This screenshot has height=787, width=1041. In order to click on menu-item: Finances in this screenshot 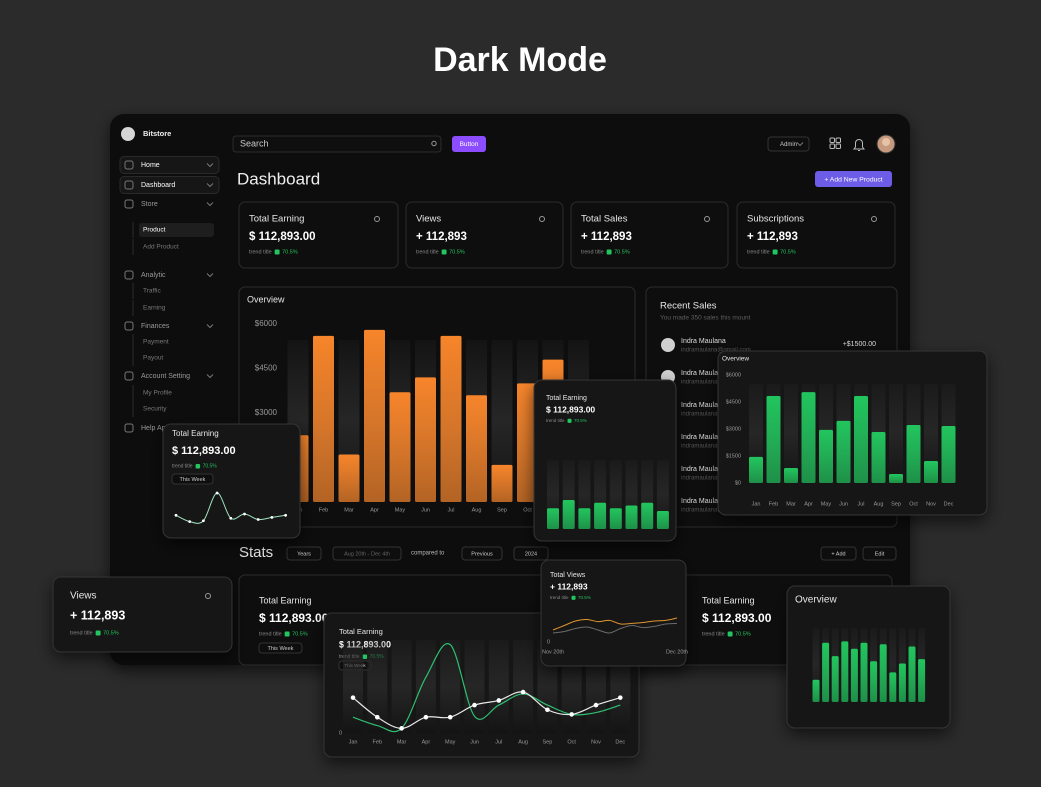, I will do `click(155, 326)`.